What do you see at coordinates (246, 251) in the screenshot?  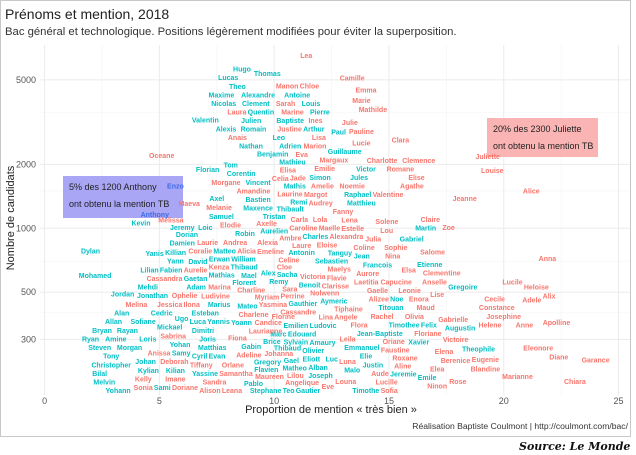 I see `point-label: Alicia` at bounding box center [246, 251].